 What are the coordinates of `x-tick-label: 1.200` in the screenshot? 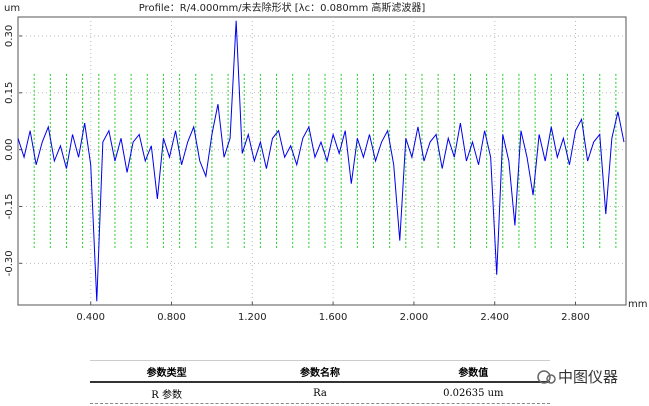 It's located at (252, 317).